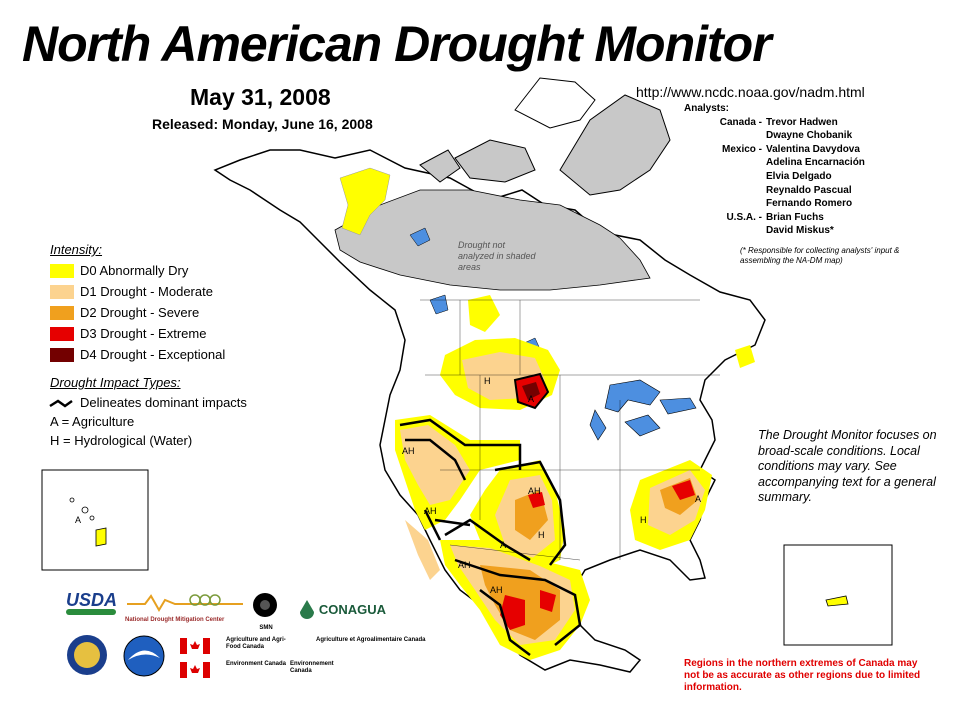 This screenshot has width=960, height=720. Describe the element at coordinates (698, 499) in the screenshot. I see `map-label-a-southeast: A` at that location.